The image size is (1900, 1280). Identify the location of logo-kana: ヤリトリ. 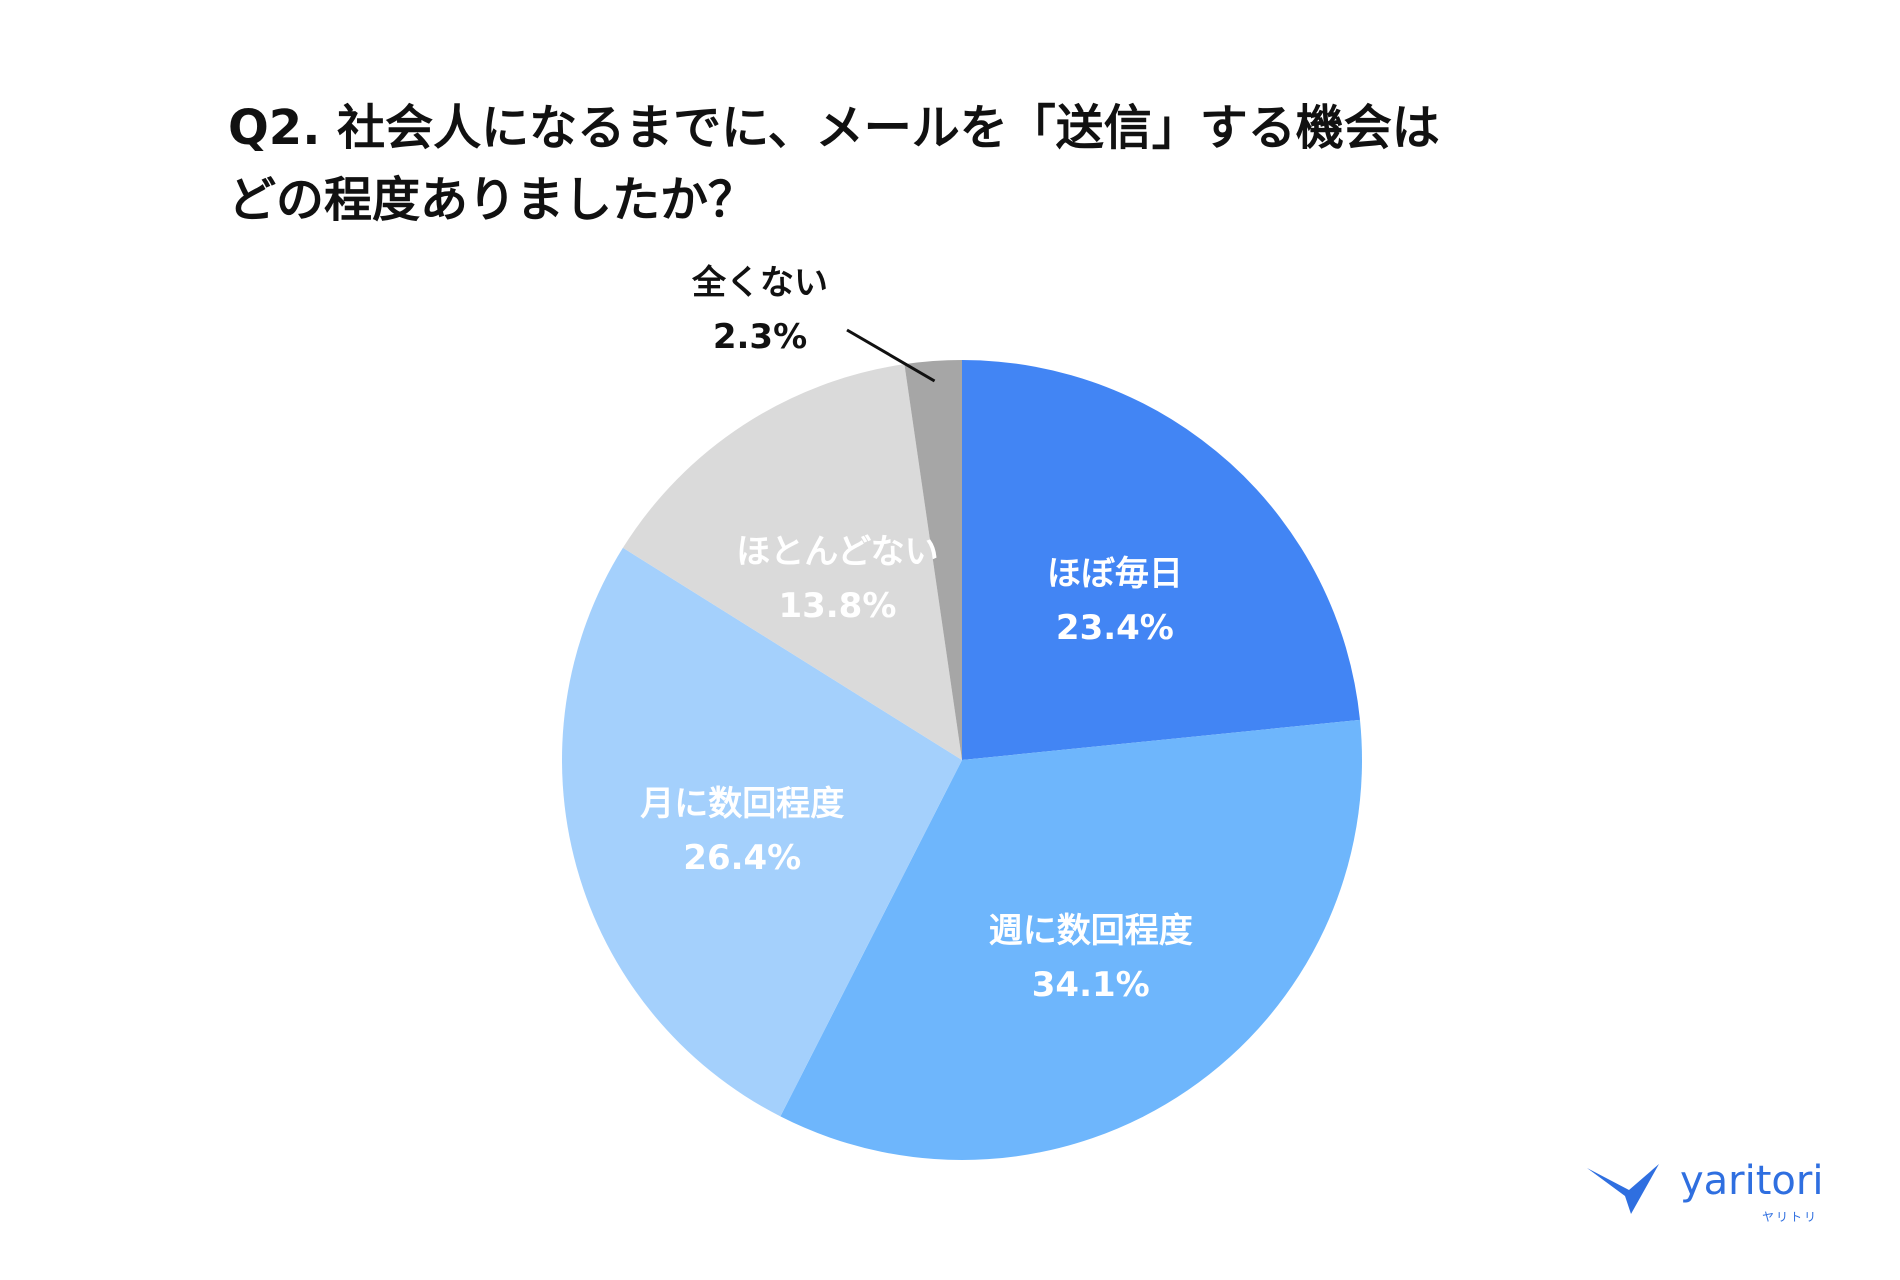
(1790, 1217).